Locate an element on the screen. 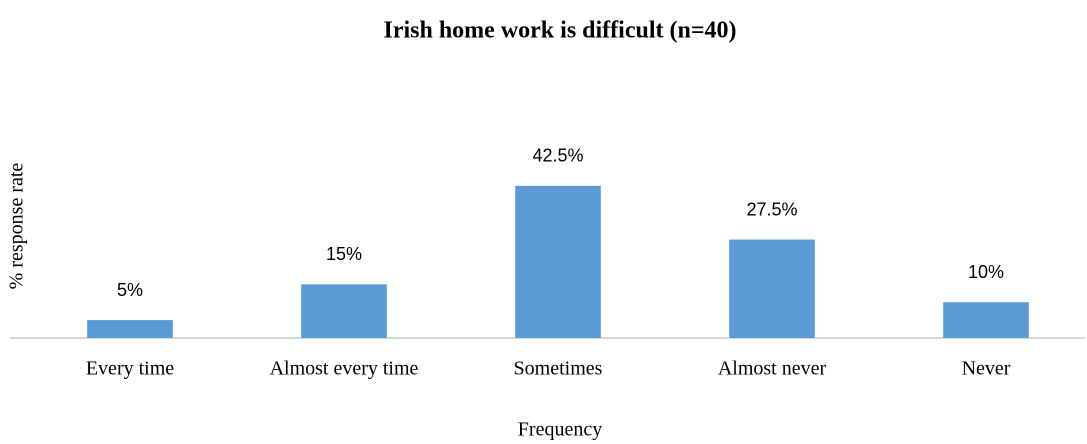 This screenshot has width=1087, height=444. chart-title: Irish home work is difficult (n=40) is located at coordinates (559, 31).